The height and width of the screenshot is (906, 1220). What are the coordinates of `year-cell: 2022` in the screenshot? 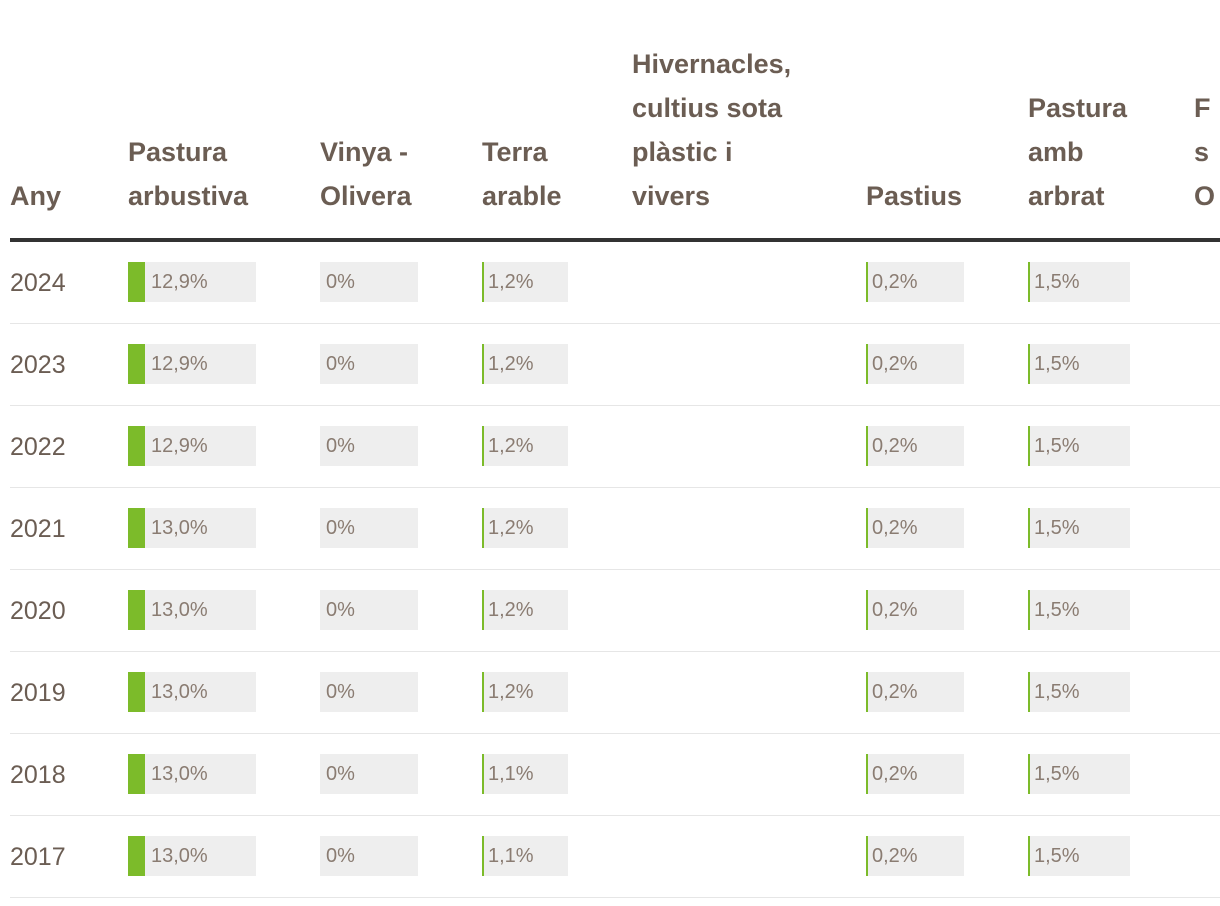 It's located at (38, 447).